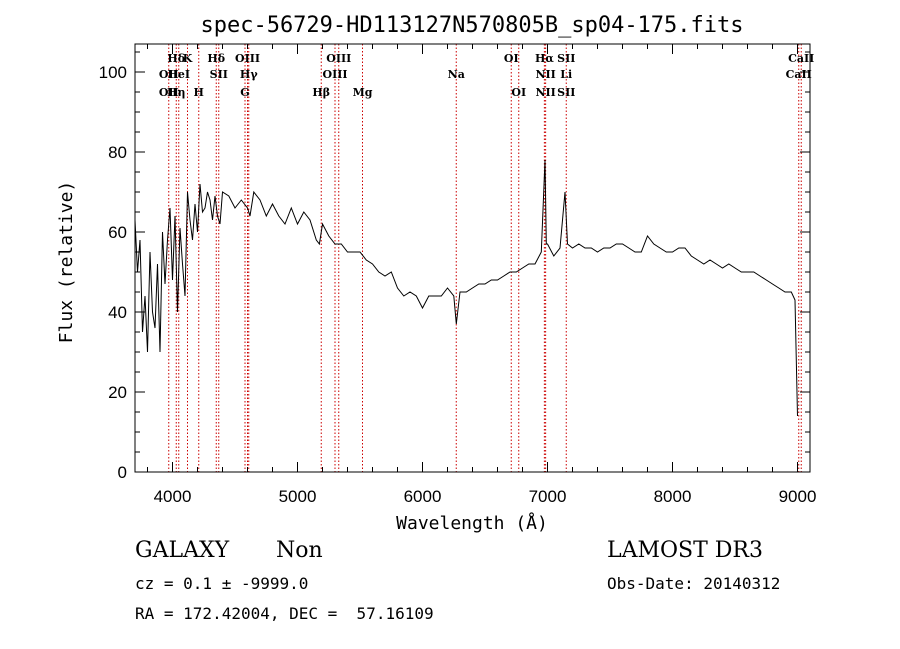  Describe the element at coordinates (188, 58) in the screenshot. I see `line-marker-label: K` at that location.